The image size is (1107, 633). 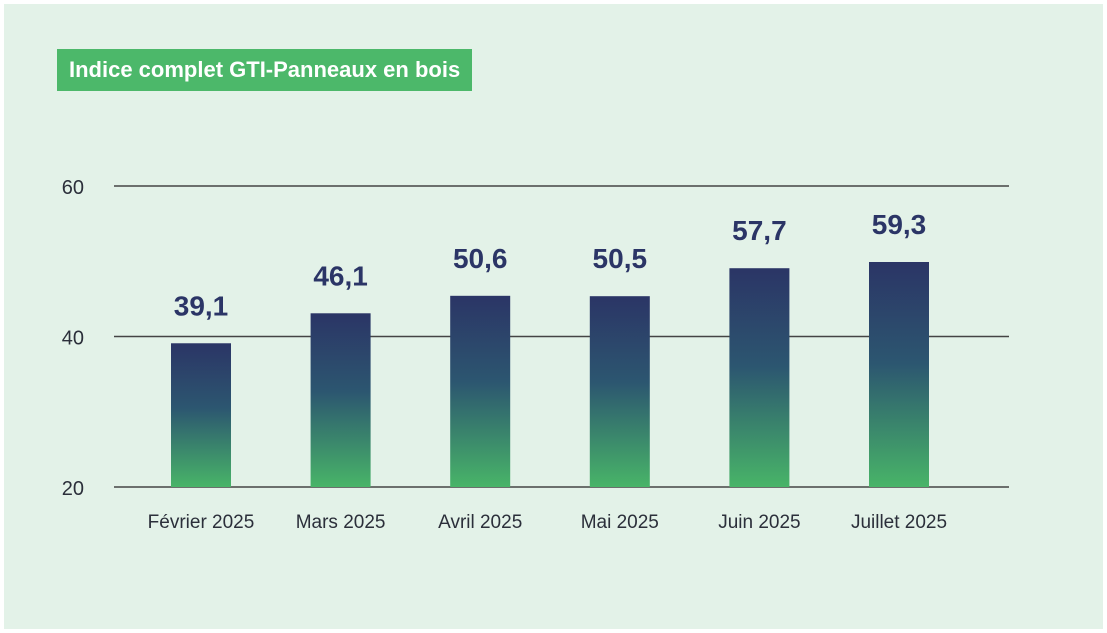 I want to click on y-tick-40: 40, so click(x=73, y=339).